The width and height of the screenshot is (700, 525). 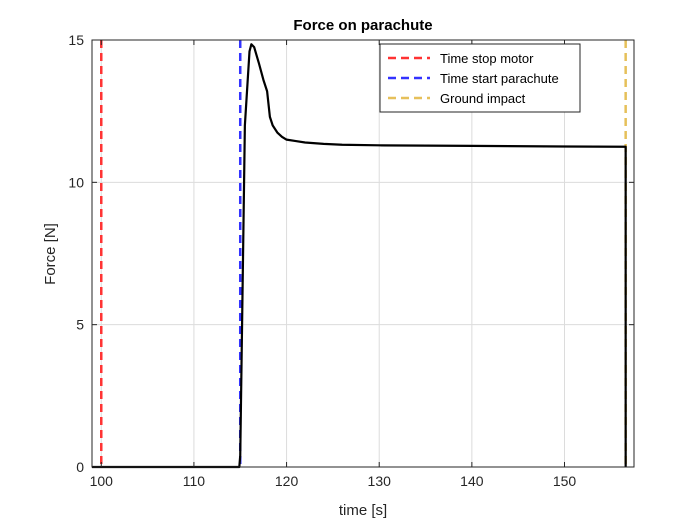 I want to click on y-tick-label: 5, so click(x=80, y=325).